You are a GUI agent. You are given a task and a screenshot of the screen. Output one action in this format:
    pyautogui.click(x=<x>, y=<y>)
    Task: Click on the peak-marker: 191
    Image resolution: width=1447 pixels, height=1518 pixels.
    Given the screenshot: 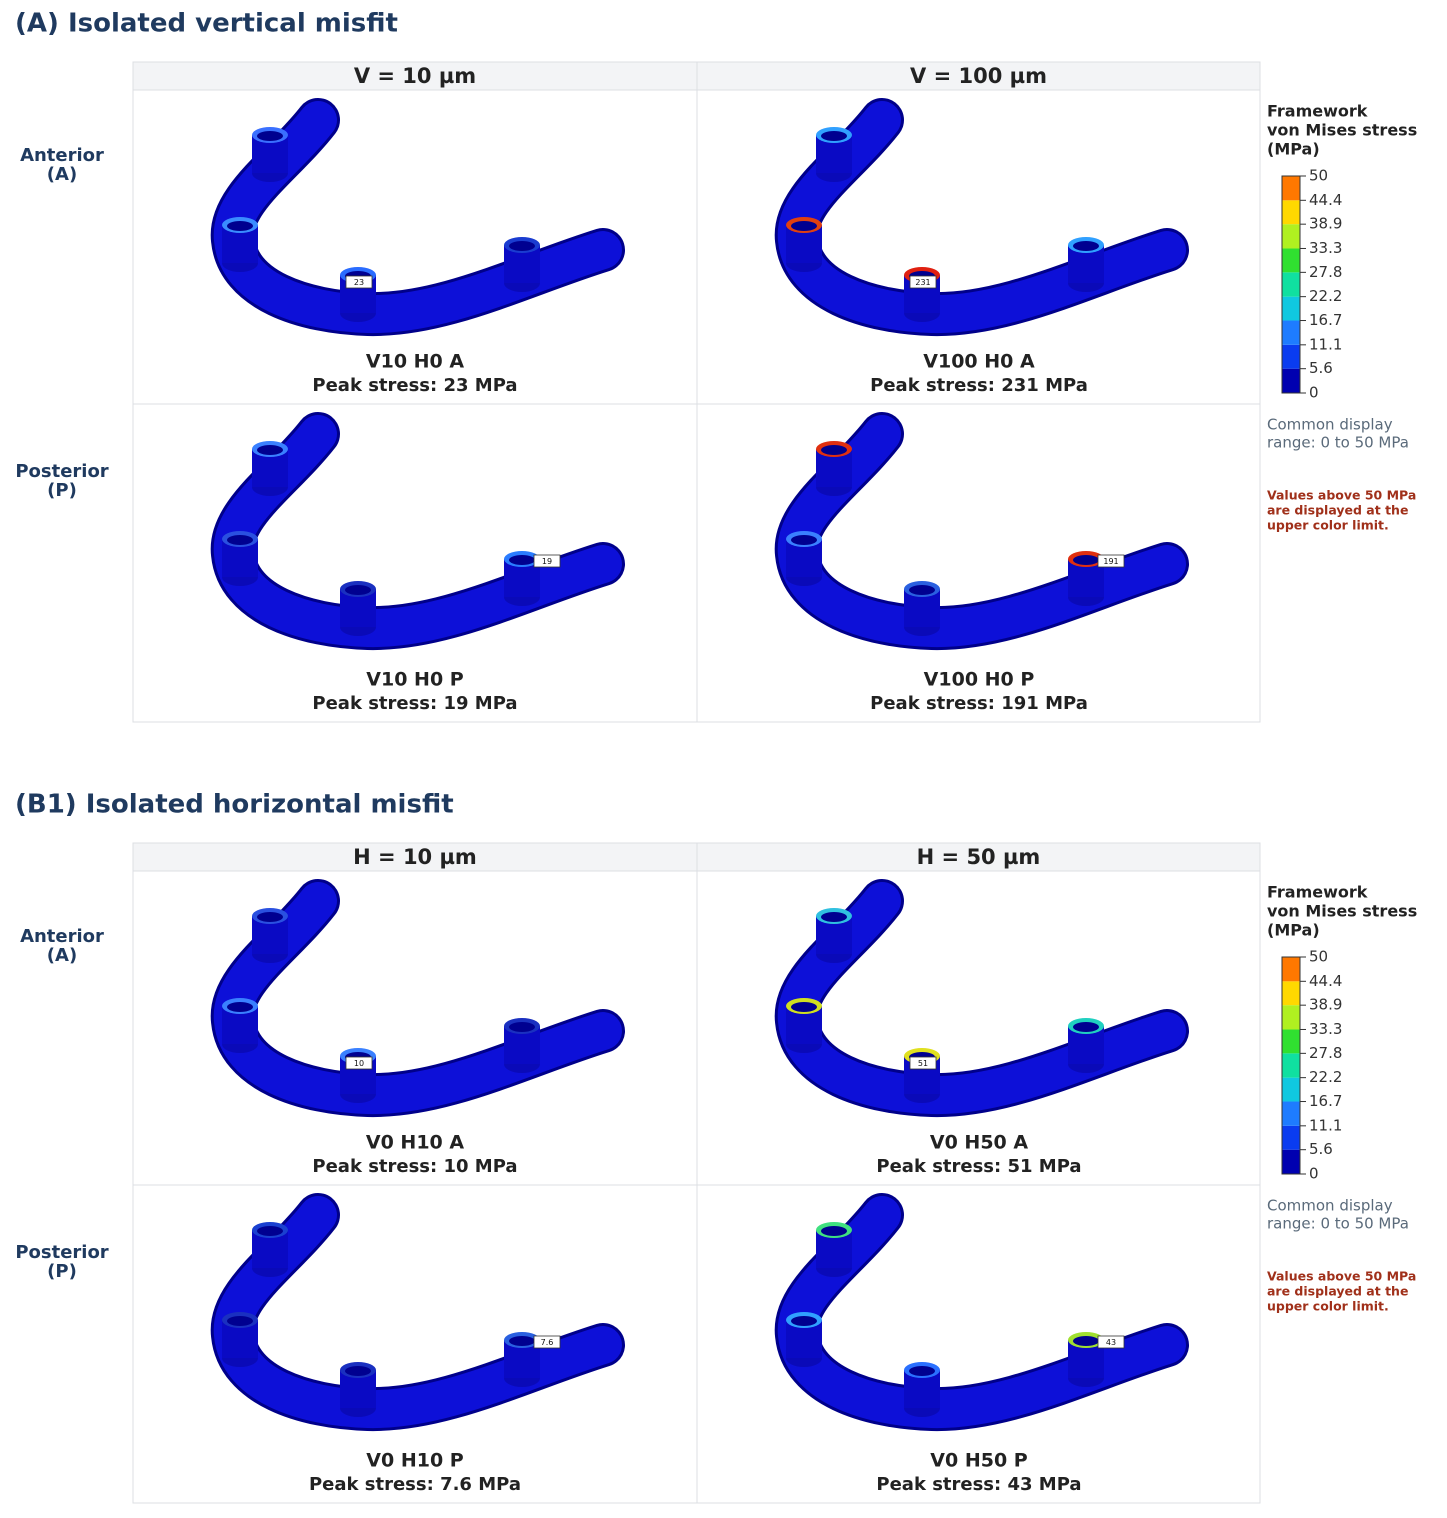 What is the action you would take?
    pyautogui.click(x=1110, y=561)
    